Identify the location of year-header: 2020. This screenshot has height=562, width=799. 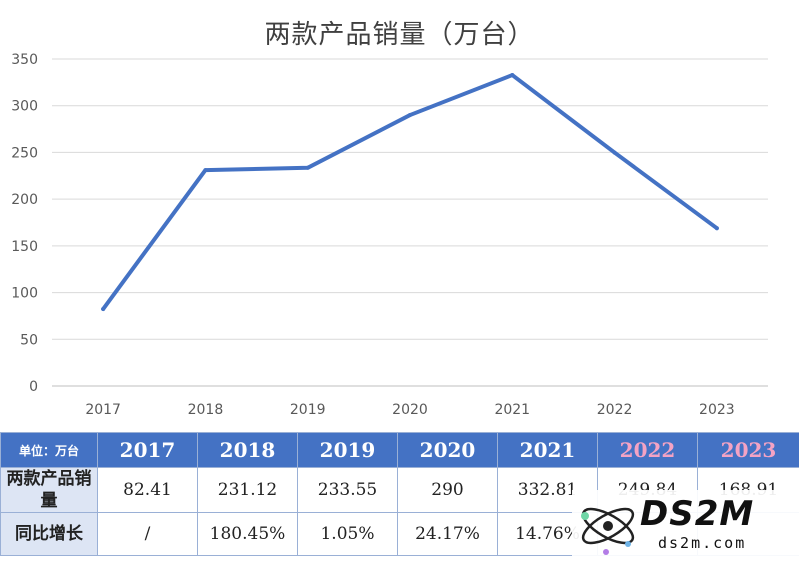
(447, 450).